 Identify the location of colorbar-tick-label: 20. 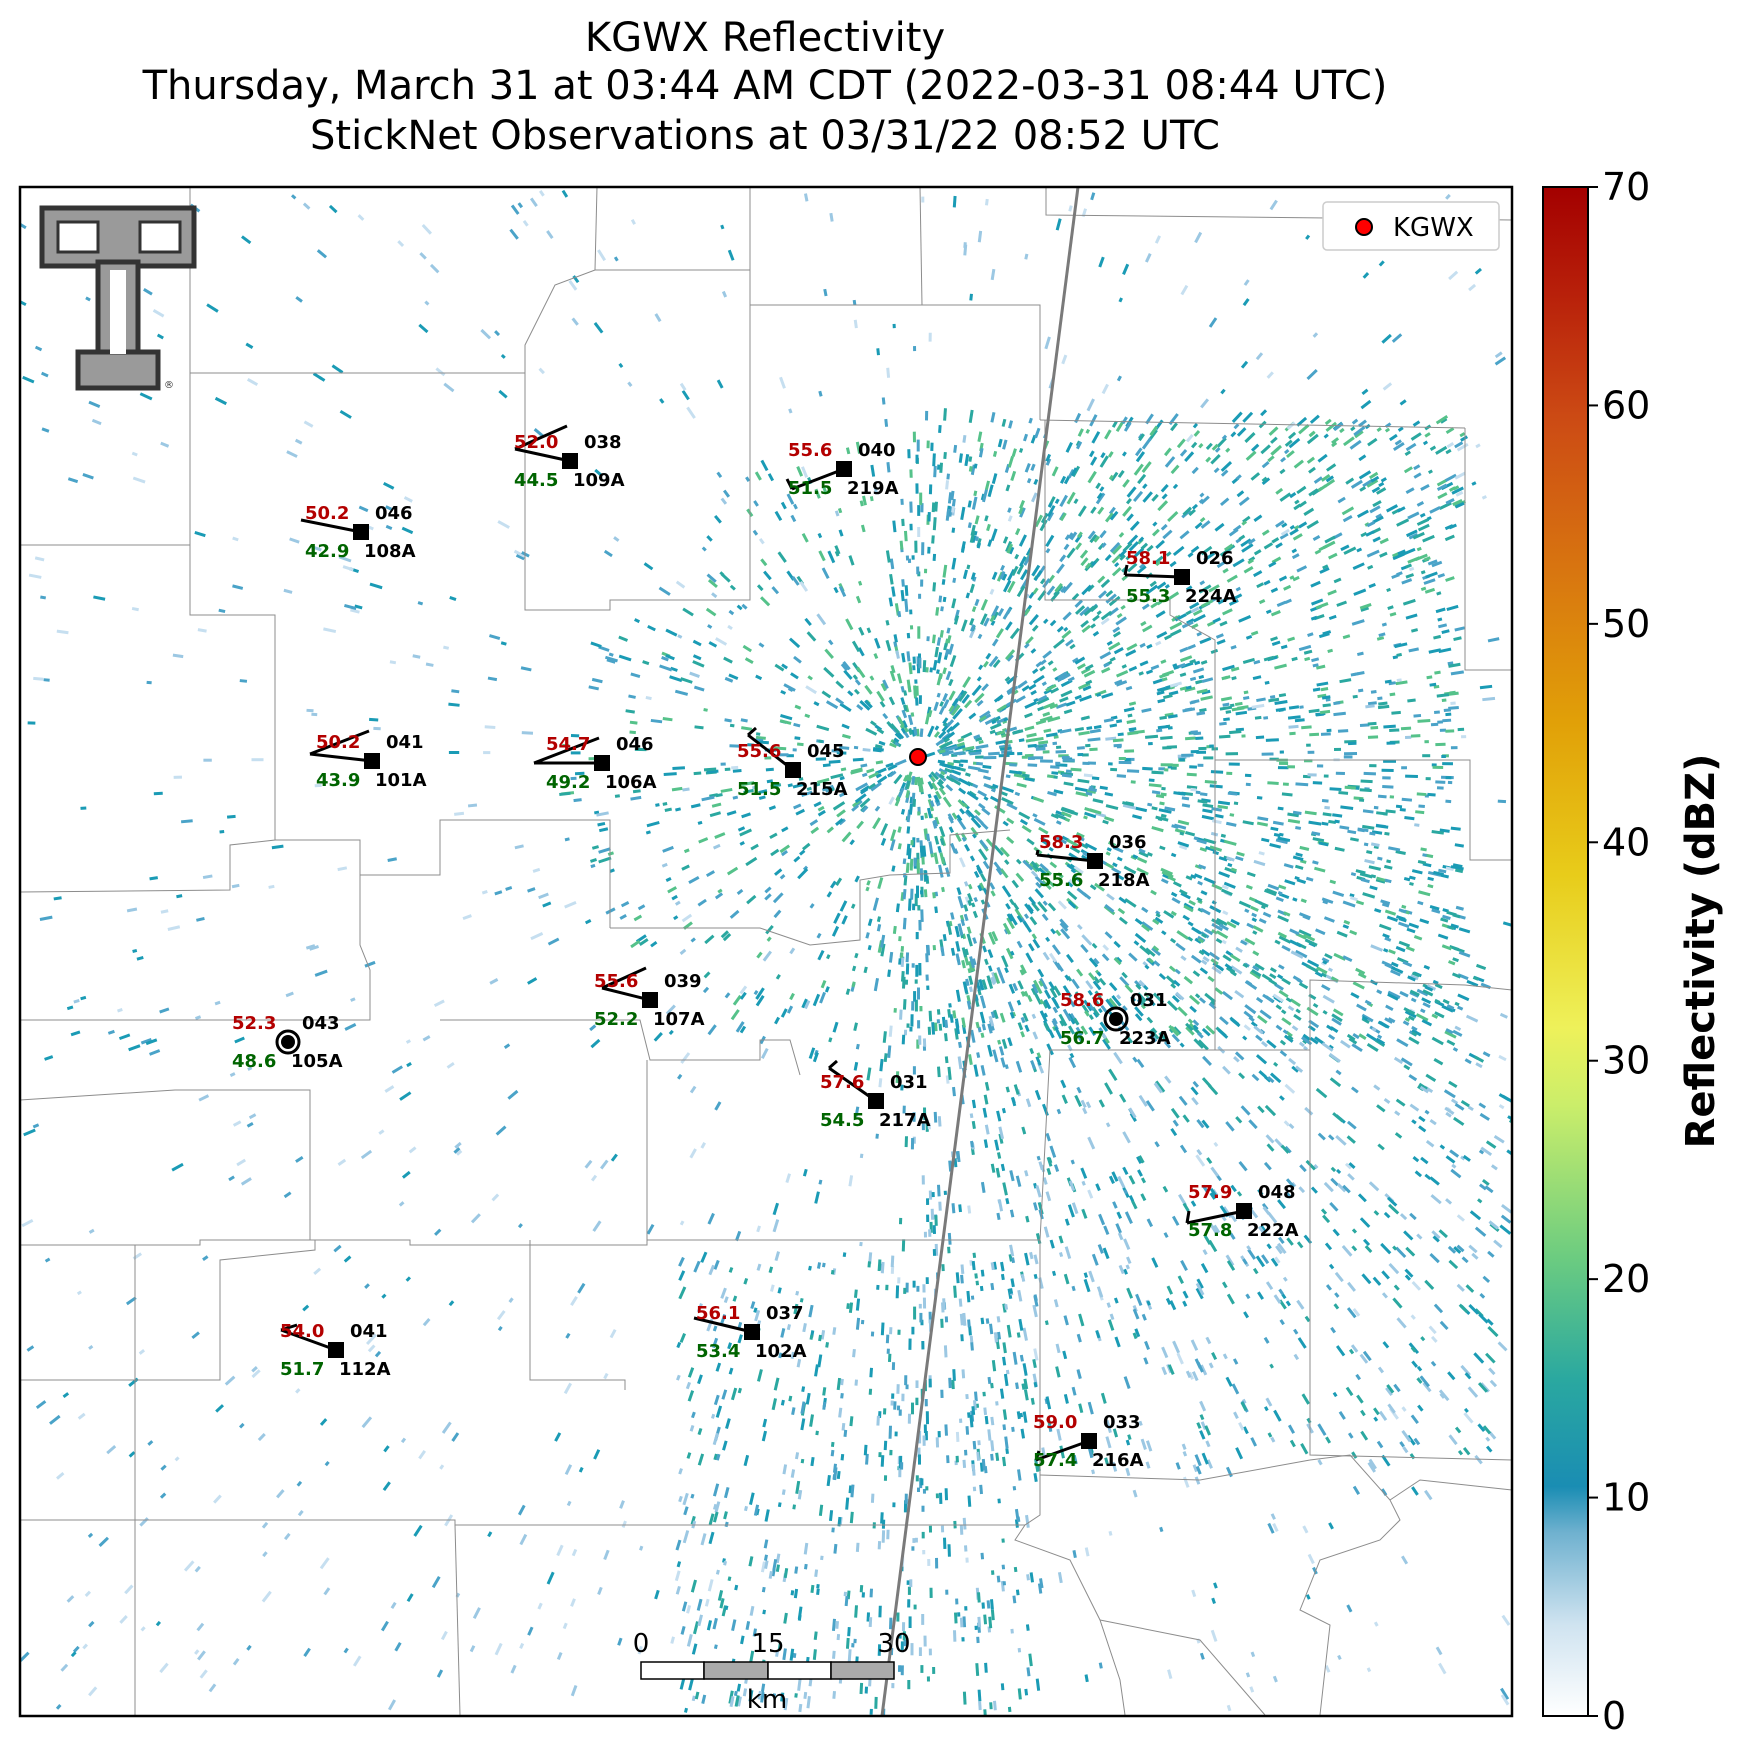
(1626, 1279).